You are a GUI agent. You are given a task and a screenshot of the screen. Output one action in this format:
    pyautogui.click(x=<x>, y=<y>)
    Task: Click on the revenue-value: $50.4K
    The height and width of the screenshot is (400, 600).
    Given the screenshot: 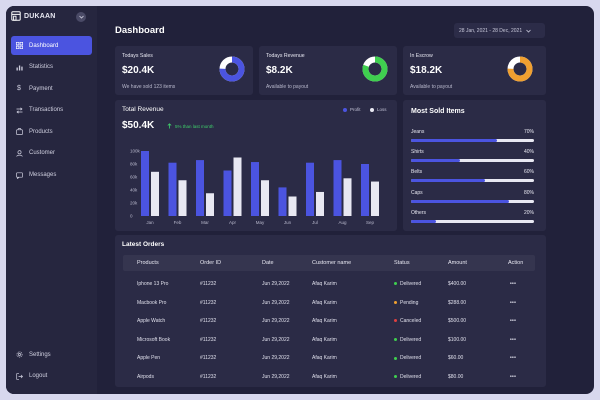 What is the action you would take?
    pyautogui.click(x=138, y=125)
    